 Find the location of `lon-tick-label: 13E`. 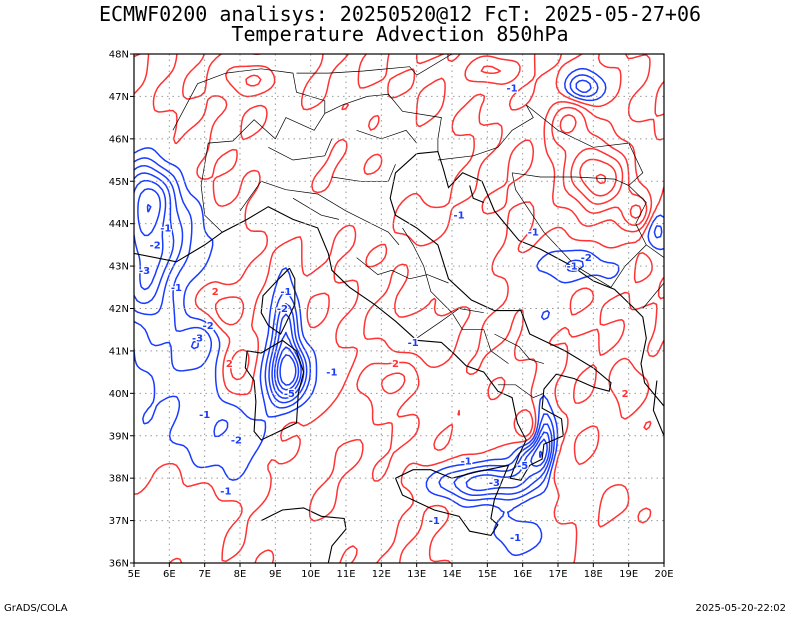

lon-tick-label: 13E is located at coordinates (416, 574).